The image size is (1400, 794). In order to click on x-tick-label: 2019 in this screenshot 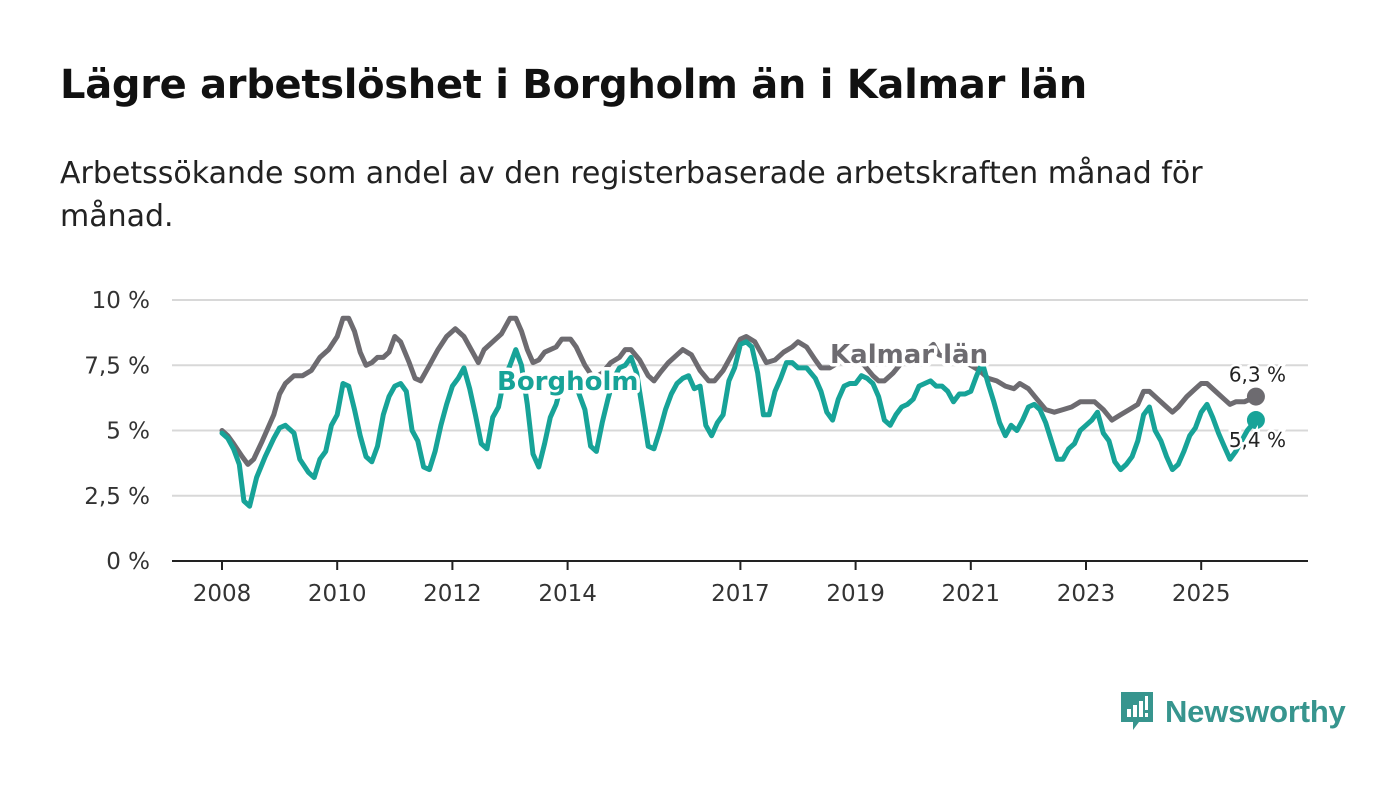, I will do `click(855, 594)`.